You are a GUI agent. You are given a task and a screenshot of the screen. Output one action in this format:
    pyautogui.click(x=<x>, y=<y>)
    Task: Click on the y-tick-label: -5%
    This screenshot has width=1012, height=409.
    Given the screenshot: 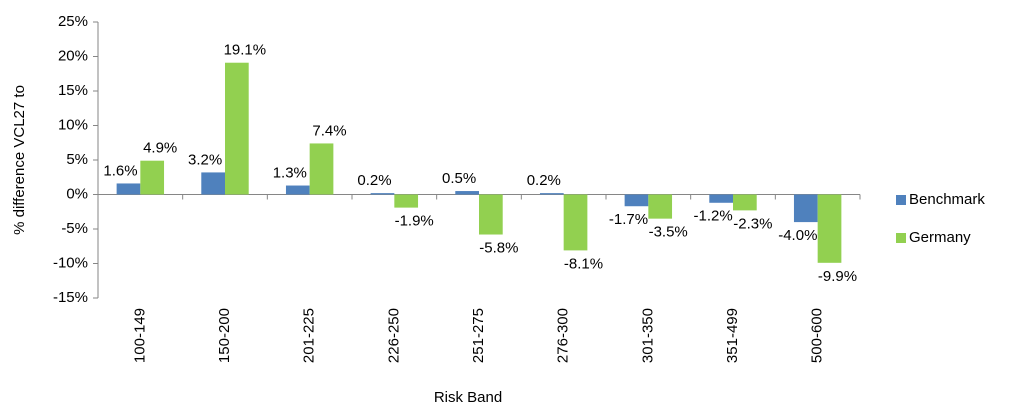 What is the action you would take?
    pyautogui.click(x=74, y=228)
    